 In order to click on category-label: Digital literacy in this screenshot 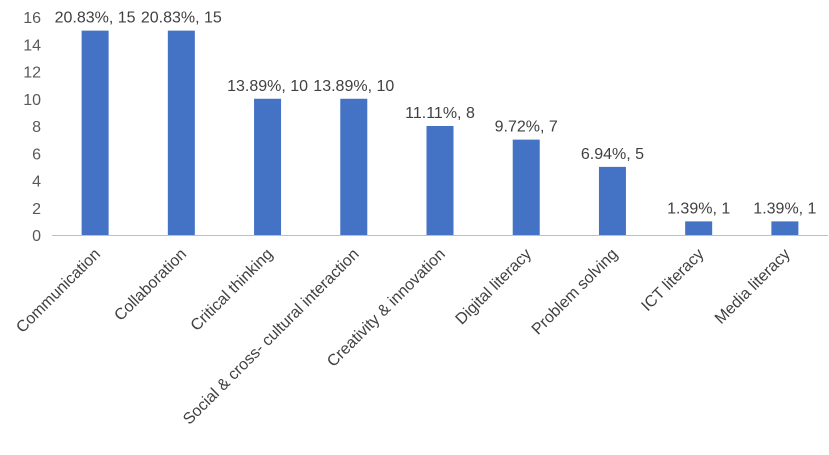, I will do `click(494, 287)`.